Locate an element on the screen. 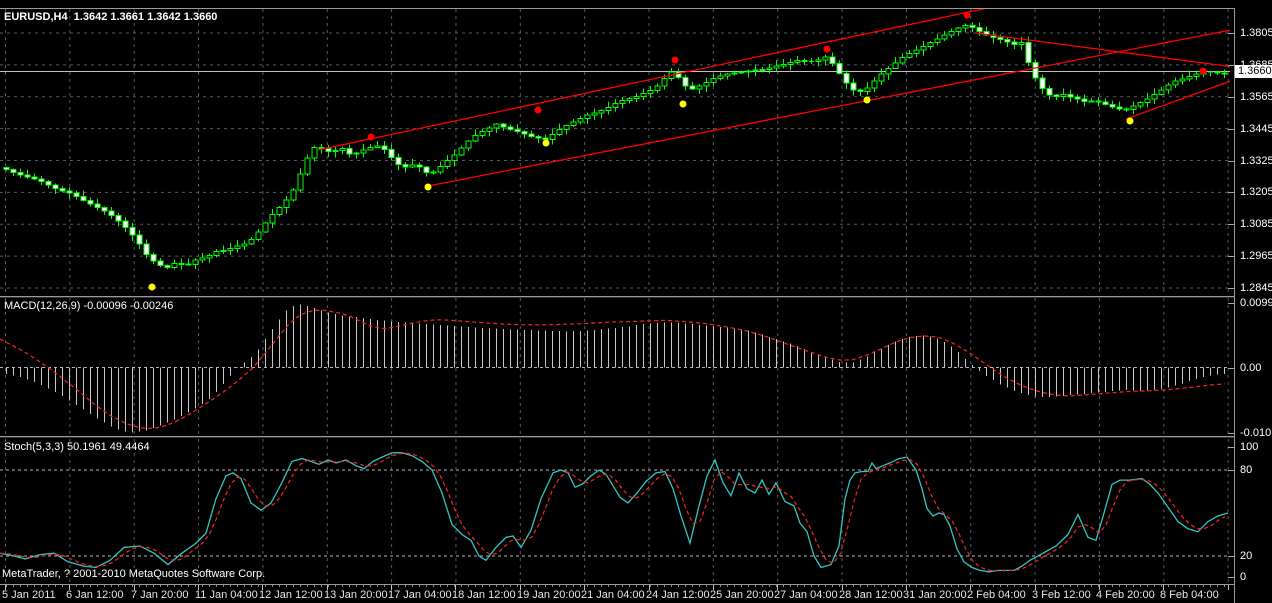  stoch-tick-label: 20 is located at coordinates (1246, 556).